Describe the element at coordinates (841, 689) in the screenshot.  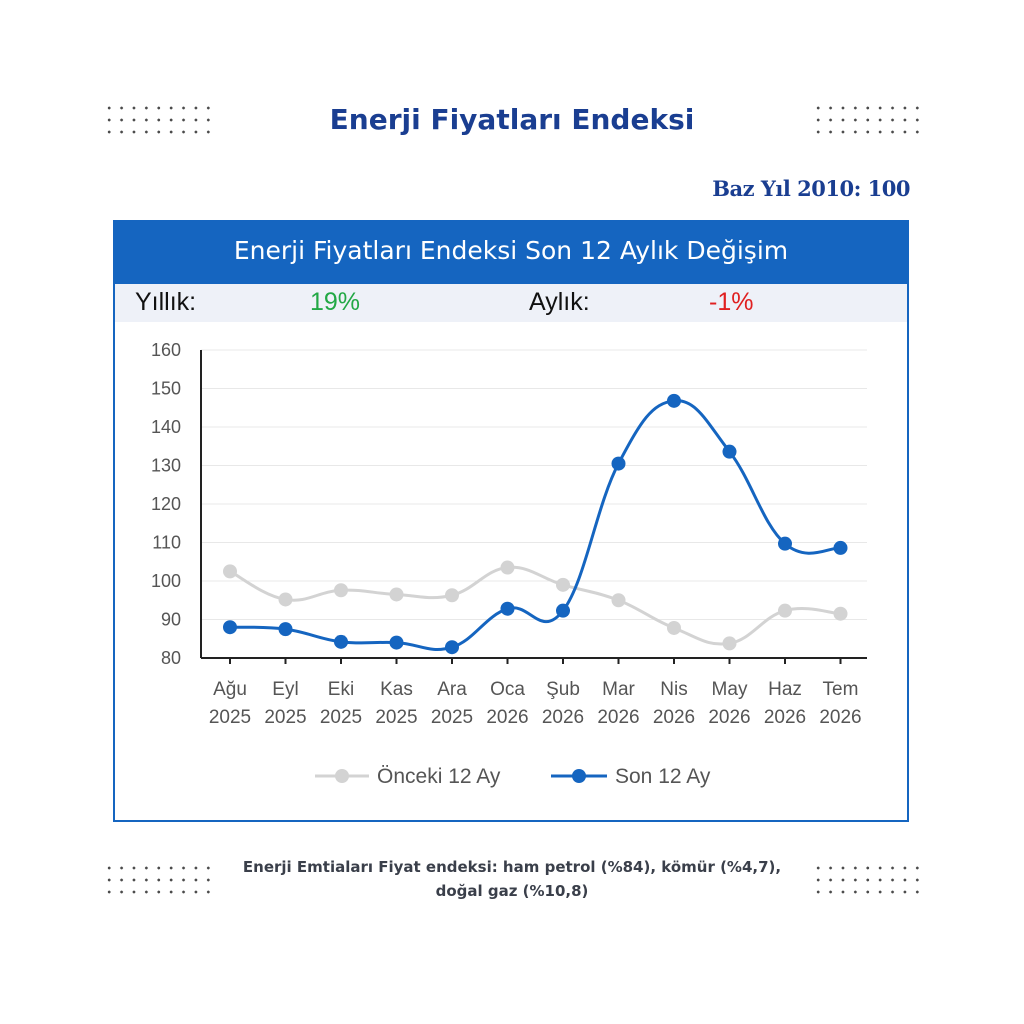
I see `x-tick-label-month: Tem` at that location.